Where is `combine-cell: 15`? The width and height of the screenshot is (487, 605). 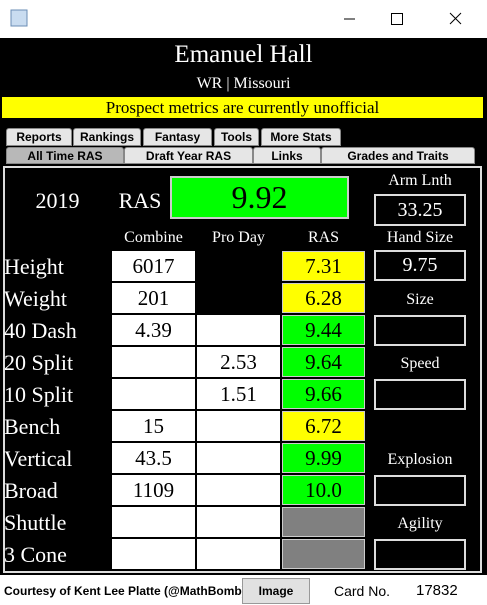 combine-cell: 15 is located at coordinates (153, 426).